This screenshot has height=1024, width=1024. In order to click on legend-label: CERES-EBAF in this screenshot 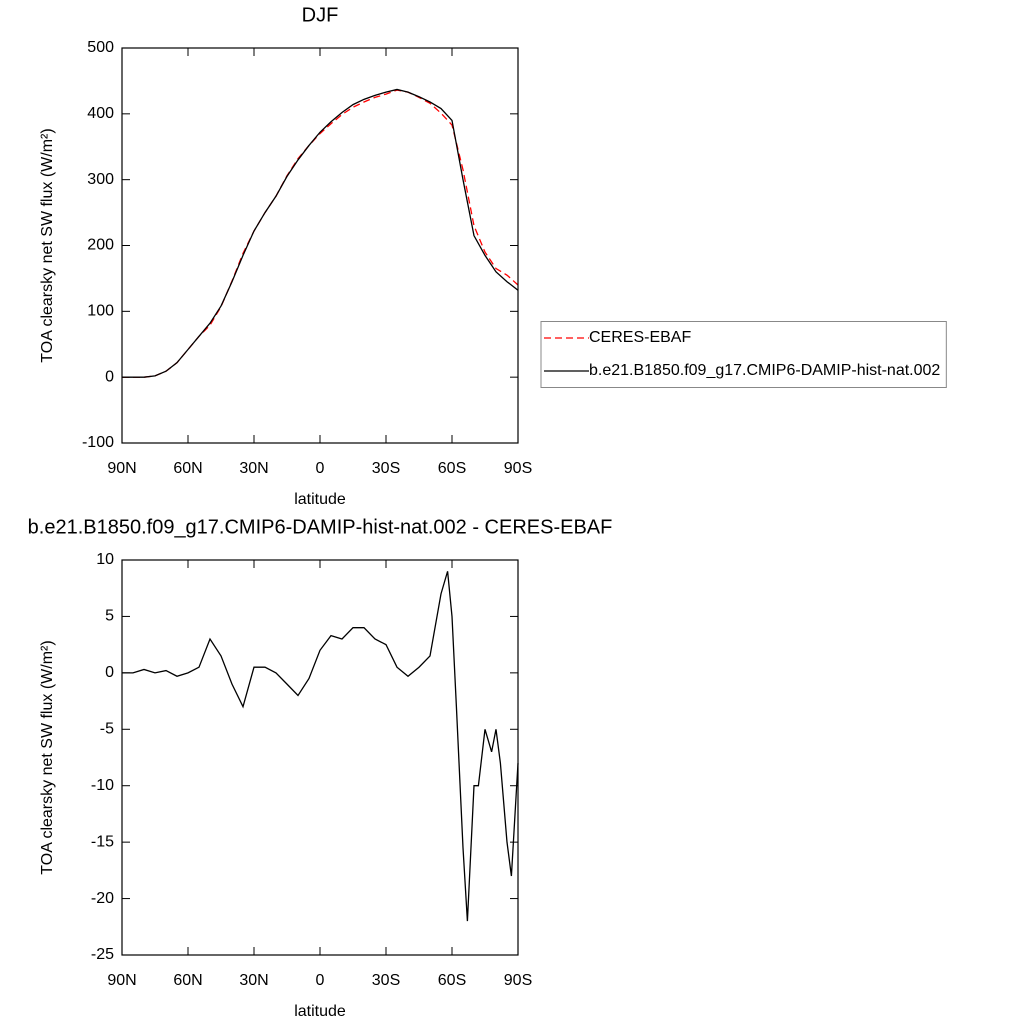, I will do `click(640, 337)`.